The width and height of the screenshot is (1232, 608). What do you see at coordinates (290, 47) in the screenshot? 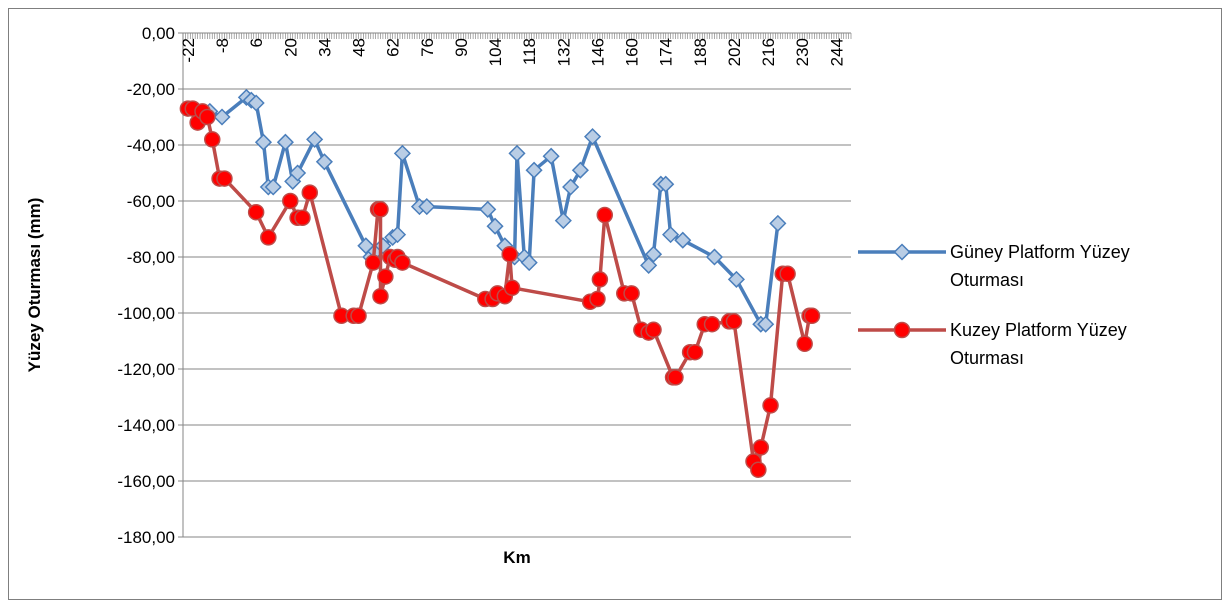
I see `x-tick-label: 20` at bounding box center [290, 47].